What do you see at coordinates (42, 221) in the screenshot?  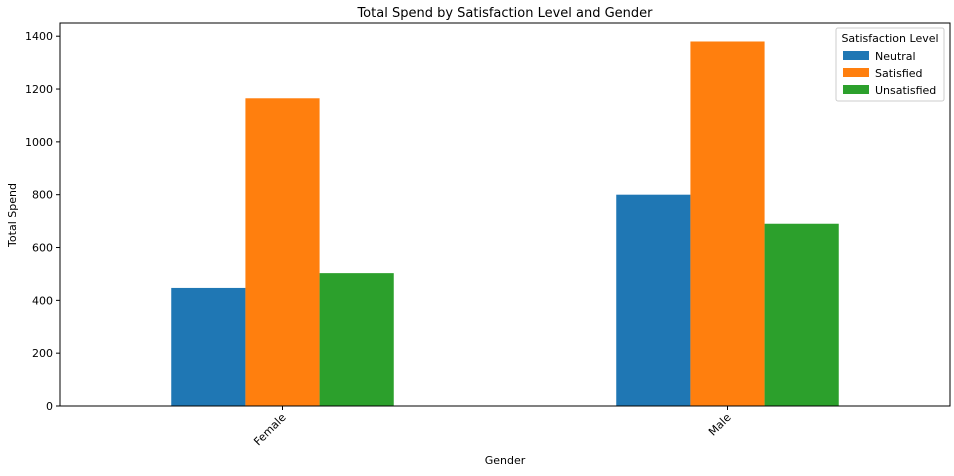 I see `y-axis-ticks: 0 200 400 600 800 1000 1200 1400` at bounding box center [42, 221].